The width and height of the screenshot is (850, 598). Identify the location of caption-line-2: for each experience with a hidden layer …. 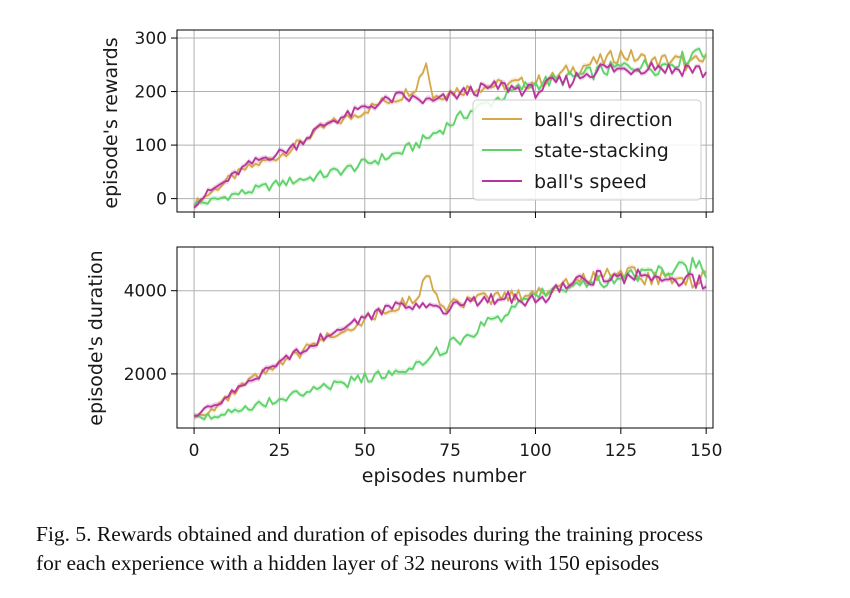
(348, 563).